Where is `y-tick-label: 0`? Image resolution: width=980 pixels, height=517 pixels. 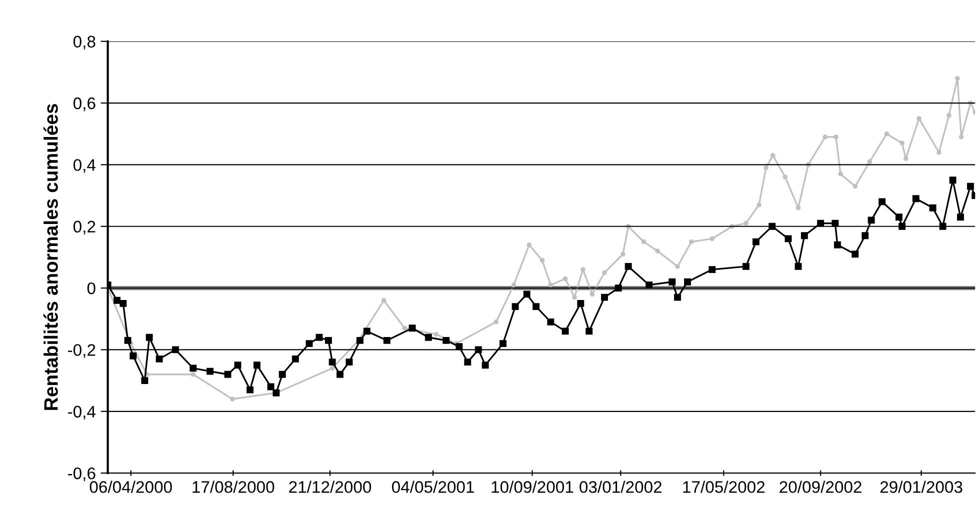
y-tick-label: 0 is located at coordinates (91, 288).